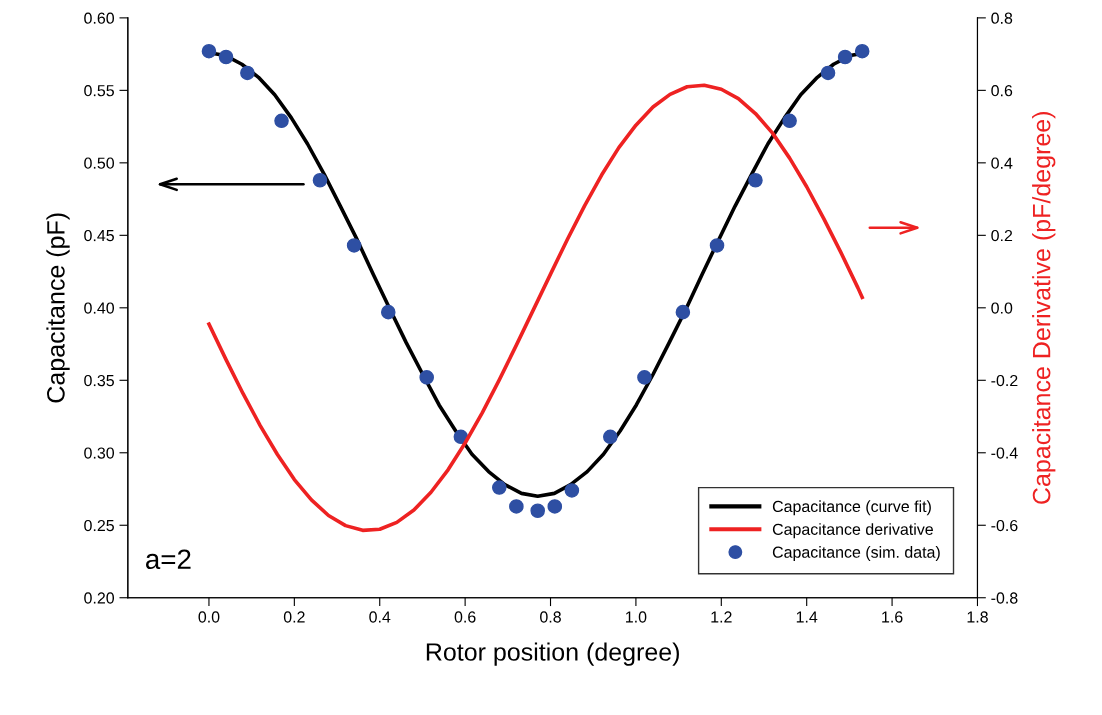 The width and height of the screenshot is (1102, 715). What do you see at coordinates (99, 453) in the screenshot?
I see `y-tick-label: 0.30` at bounding box center [99, 453].